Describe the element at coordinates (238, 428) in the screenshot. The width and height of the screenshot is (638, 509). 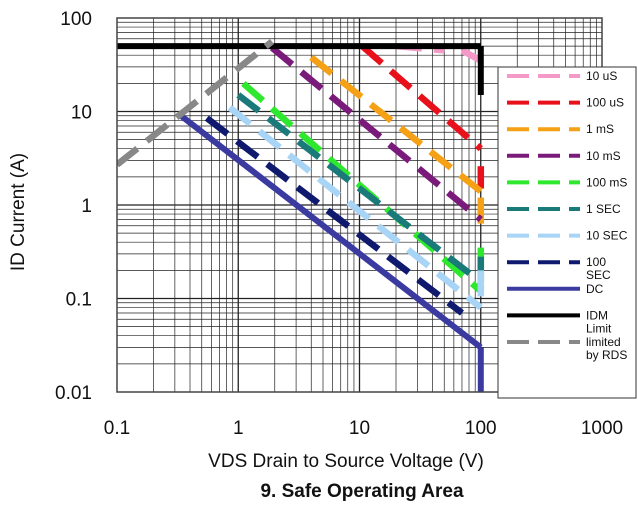
I see `x-tick-label: 1` at that location.